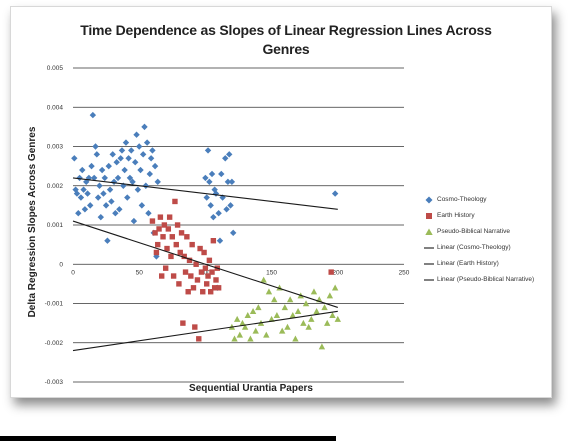 The image size is (588, 441). What do you see at coordinates (494, 233) in the screenshot?
I see `legend-item: Pseudo-Biblical Narrative` at bounding box center [494, 233].